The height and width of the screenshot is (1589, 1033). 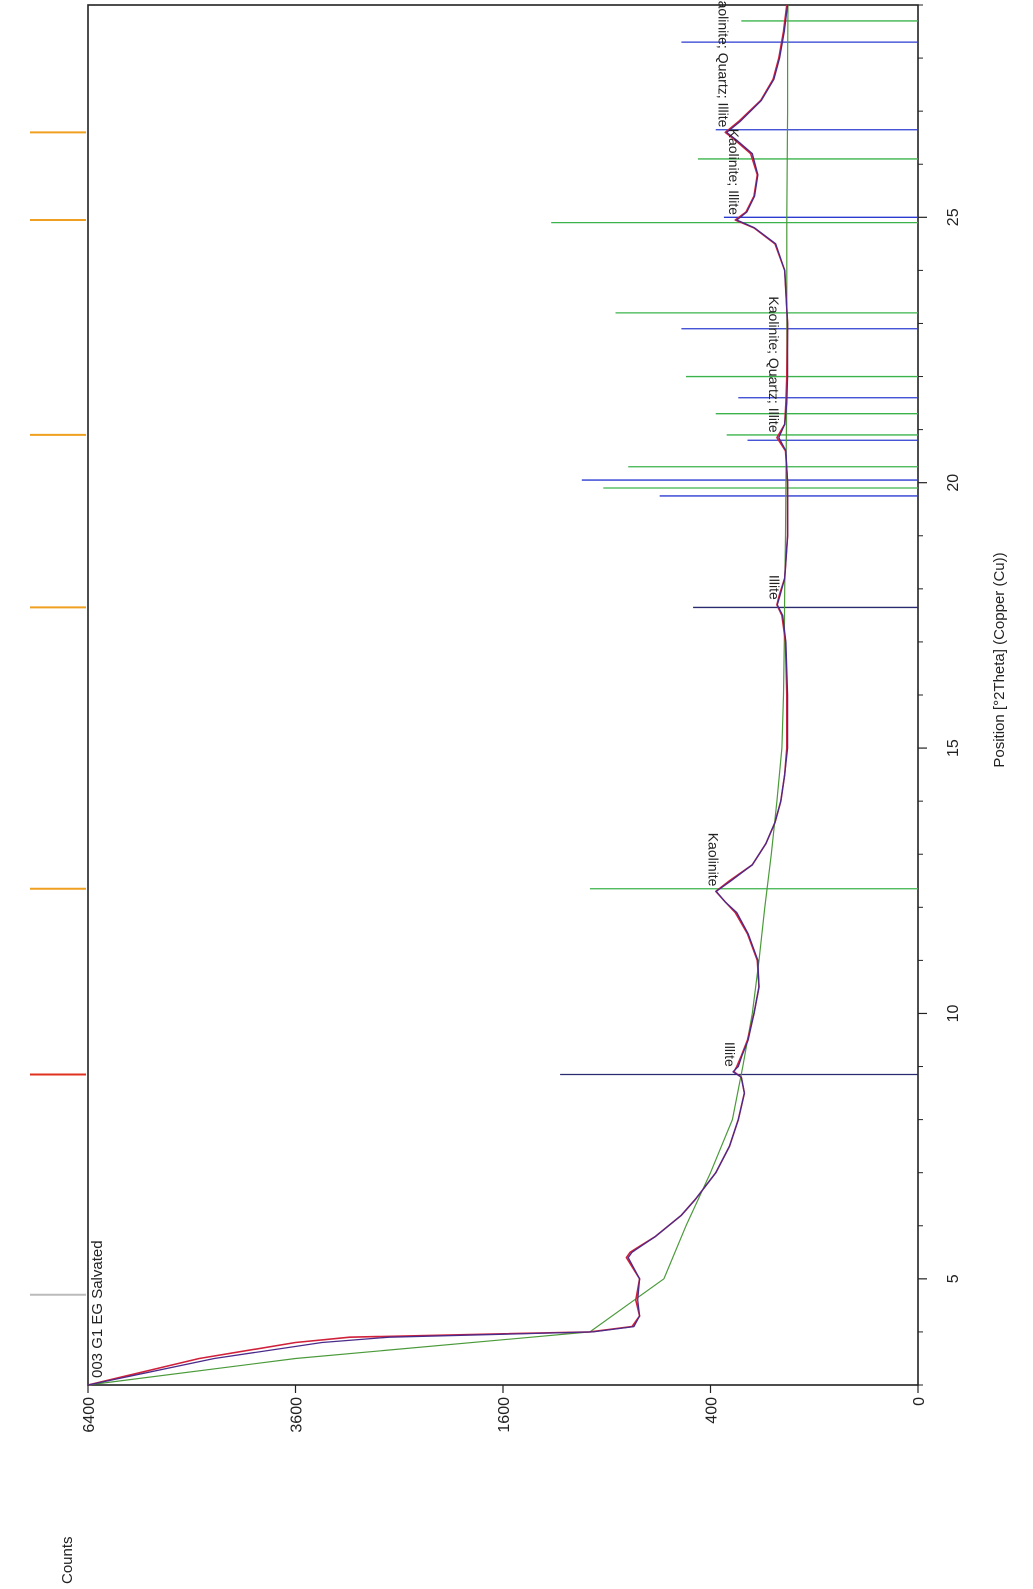 I want to click on y-axis-ticks: 0 400 1600 3600 6400, so click(x=504, y=1409).